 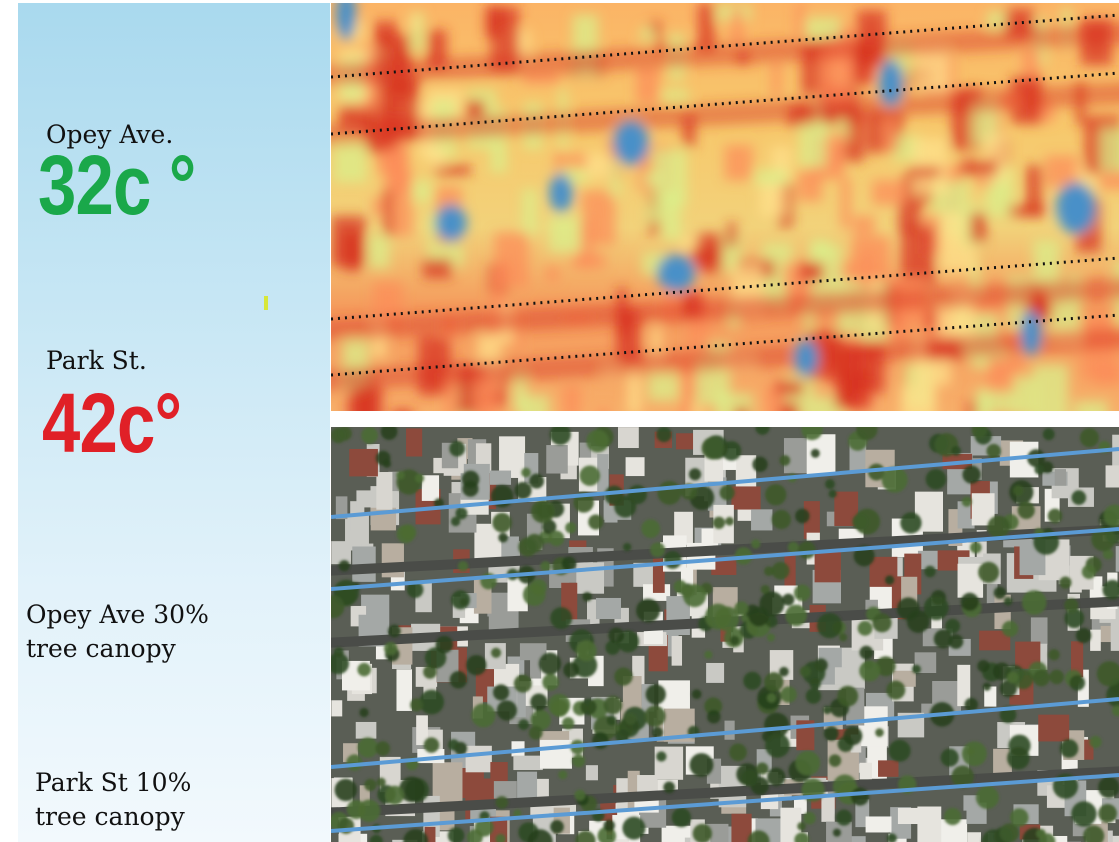 I want to click on opey-ave-label: Opey Ave., so click(x=110, y=134).